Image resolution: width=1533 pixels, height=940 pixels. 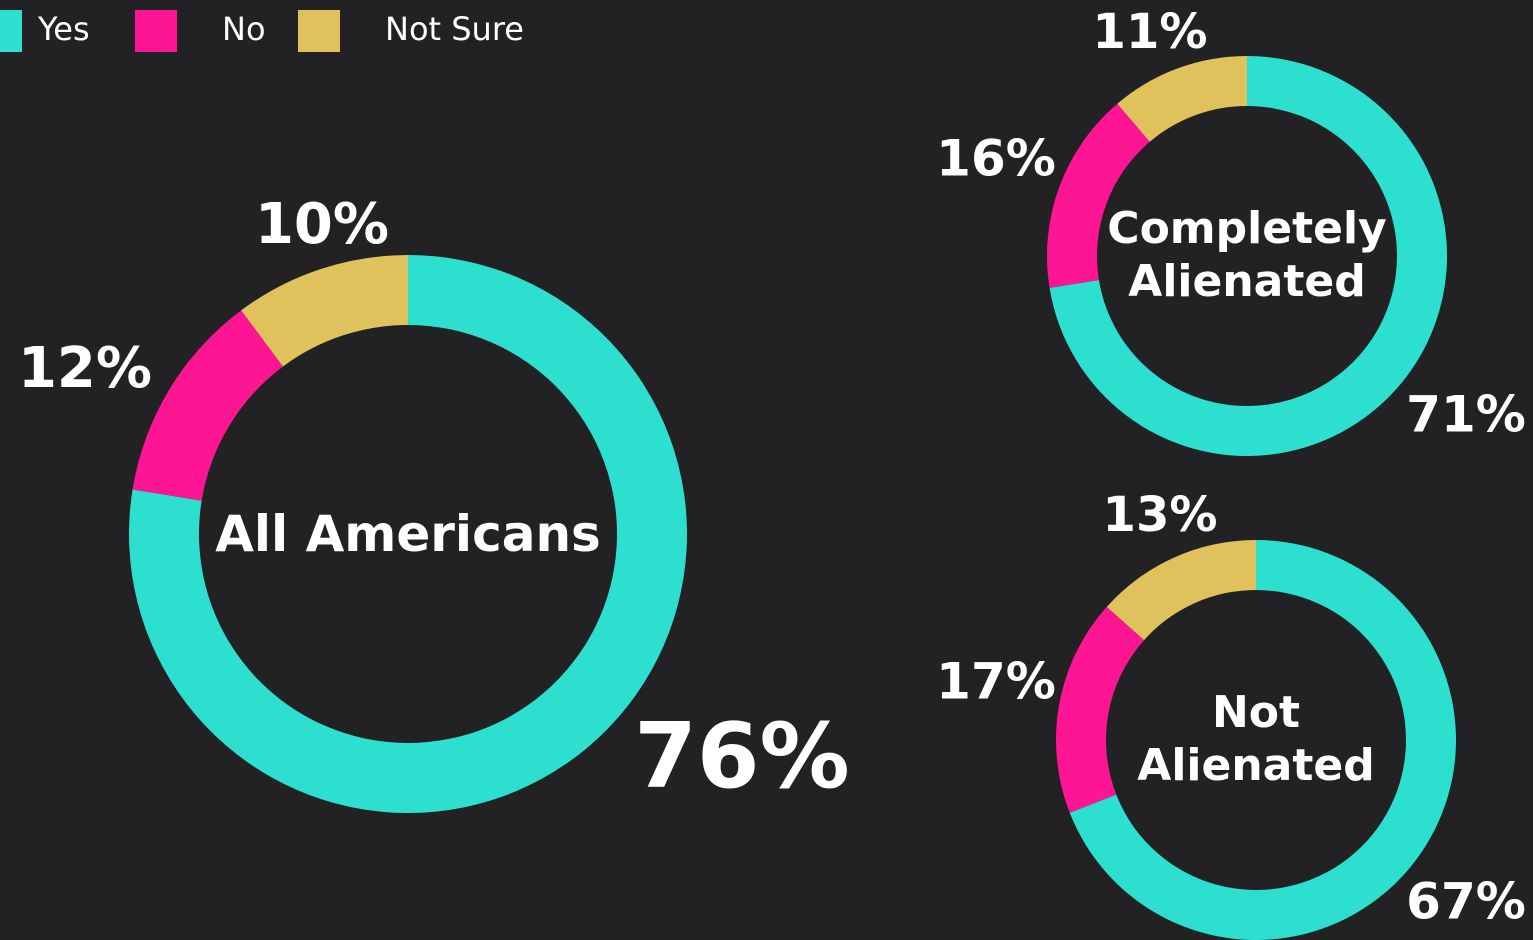 I want to click on value-label: 67%, so click(x=1466, y=902).